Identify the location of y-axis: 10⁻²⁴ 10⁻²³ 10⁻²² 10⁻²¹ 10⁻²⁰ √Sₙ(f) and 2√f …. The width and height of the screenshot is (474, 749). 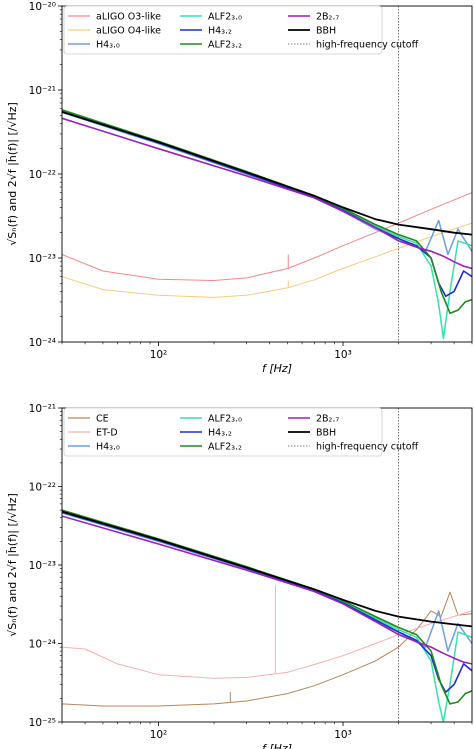
(34, 175).